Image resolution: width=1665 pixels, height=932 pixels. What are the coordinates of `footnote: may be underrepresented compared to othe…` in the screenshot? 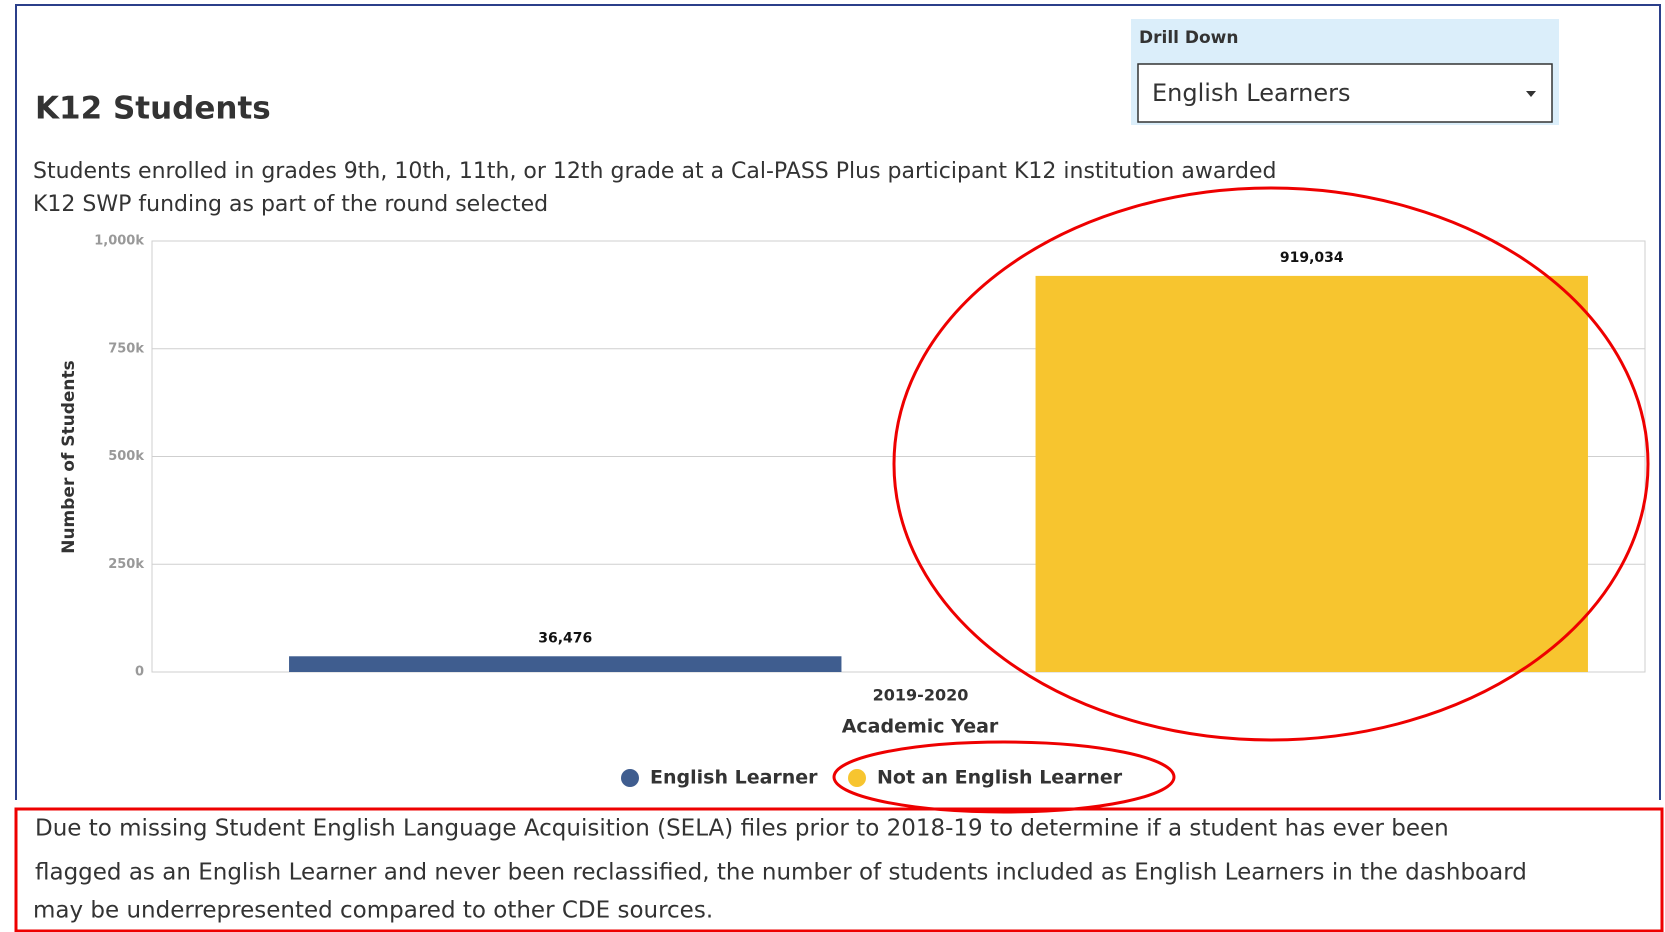 It's located at (373, 911).